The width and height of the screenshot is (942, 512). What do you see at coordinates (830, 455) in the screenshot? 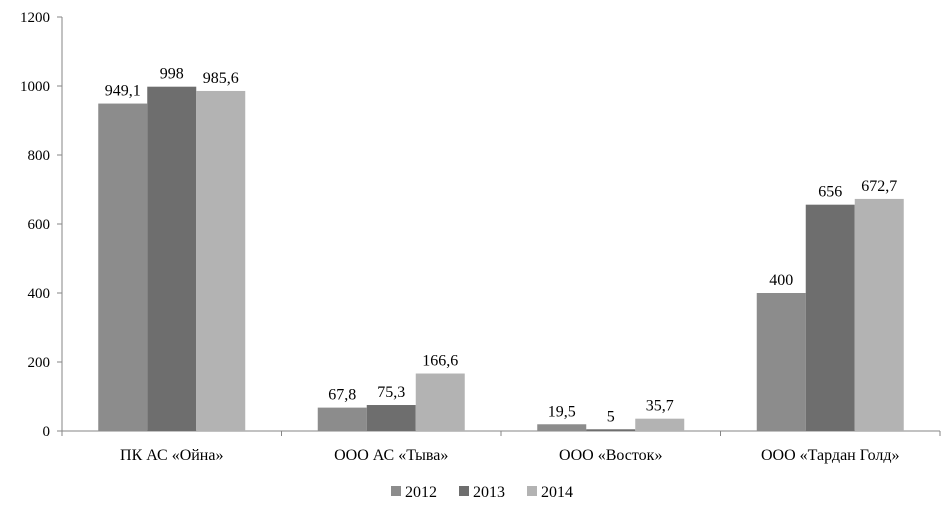
I see `category-label: ООО «Тардан Голд»` at bounding box center [830, 455].